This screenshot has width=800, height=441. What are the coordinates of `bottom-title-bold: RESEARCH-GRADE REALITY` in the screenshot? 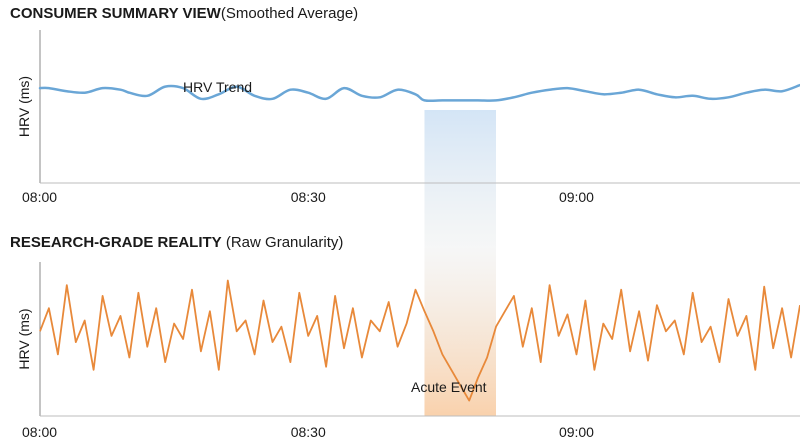 It's located at (116, 242).